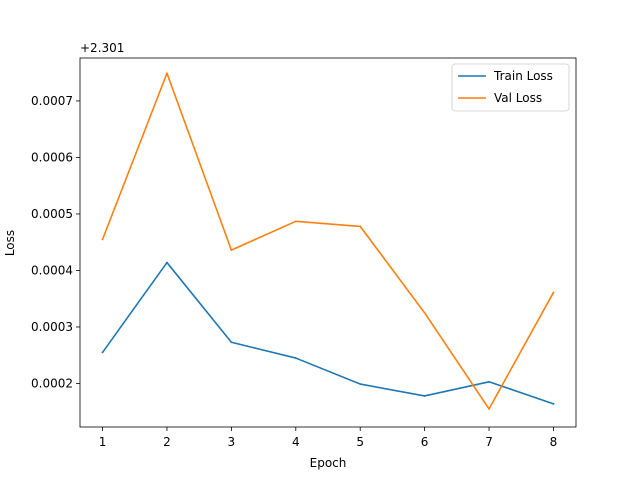 Image resolution: width=640 pixels, height=480 pixels. Describe the element at coordinates (510, 87) in the screenshot. I see `legend: Train Loss Val Loss` at that location.